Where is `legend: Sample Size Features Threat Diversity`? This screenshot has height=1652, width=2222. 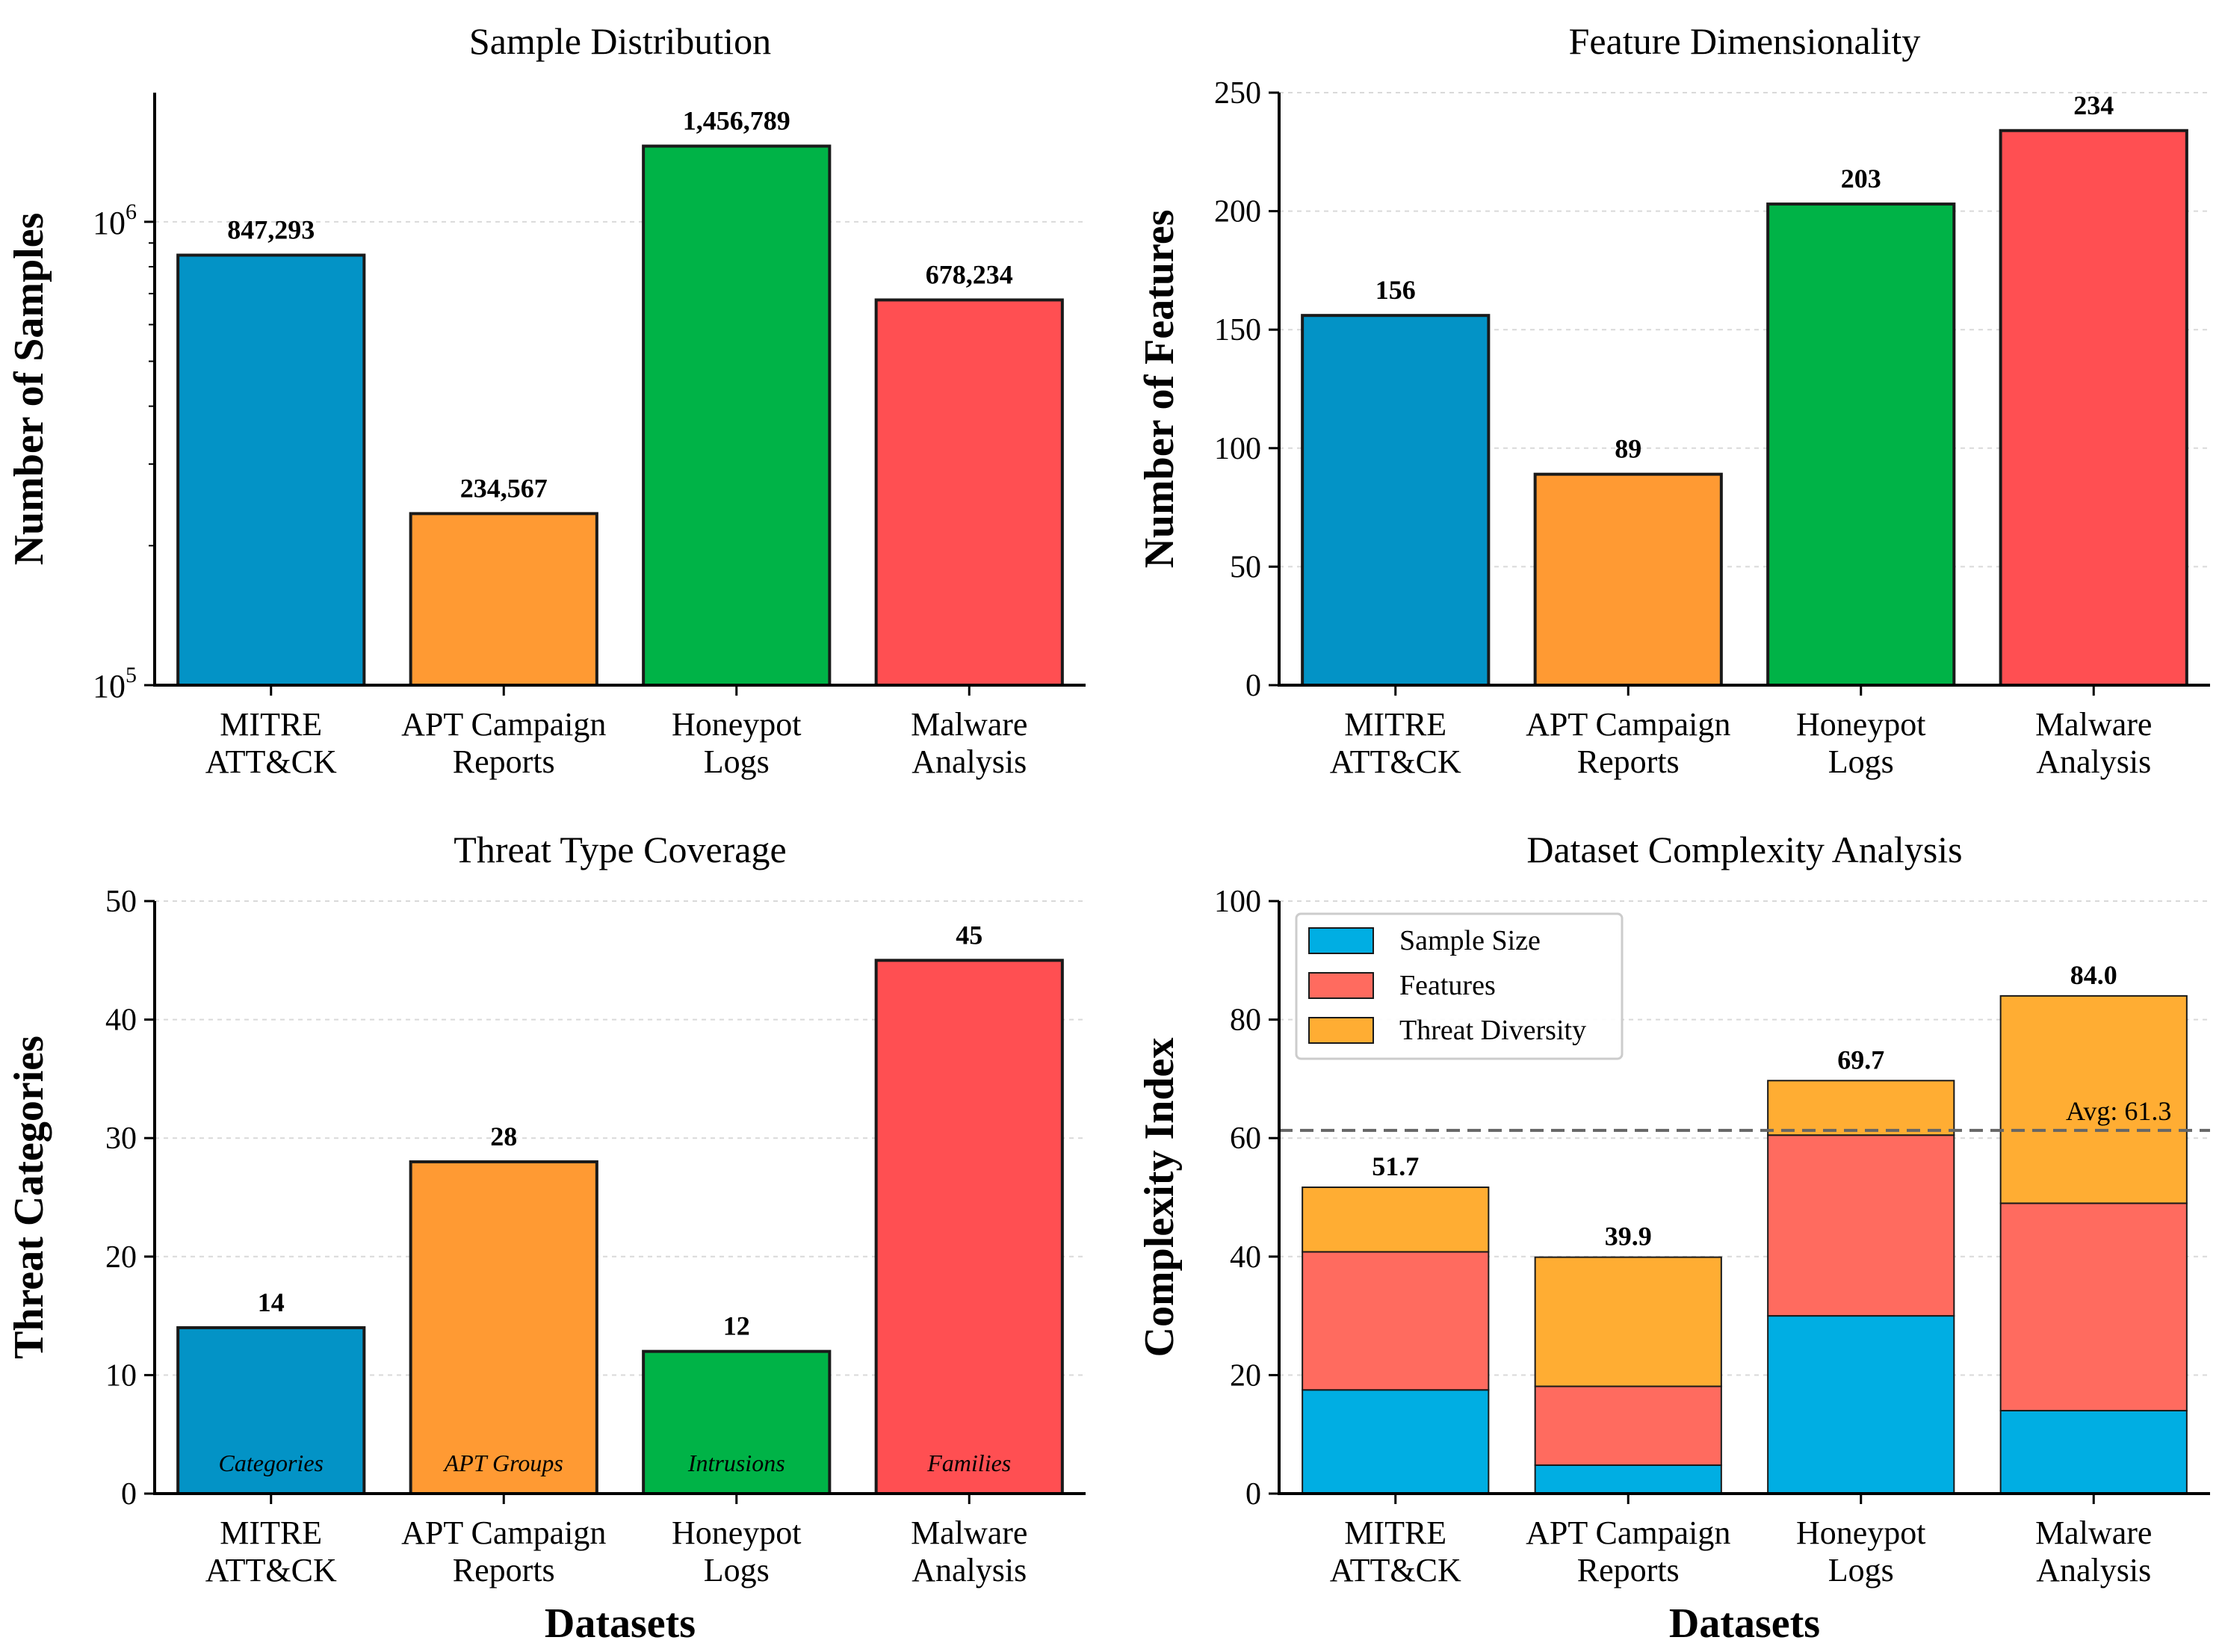 legend: Sample Size Features Threat Diversity is located at coordinates (1459, 986).